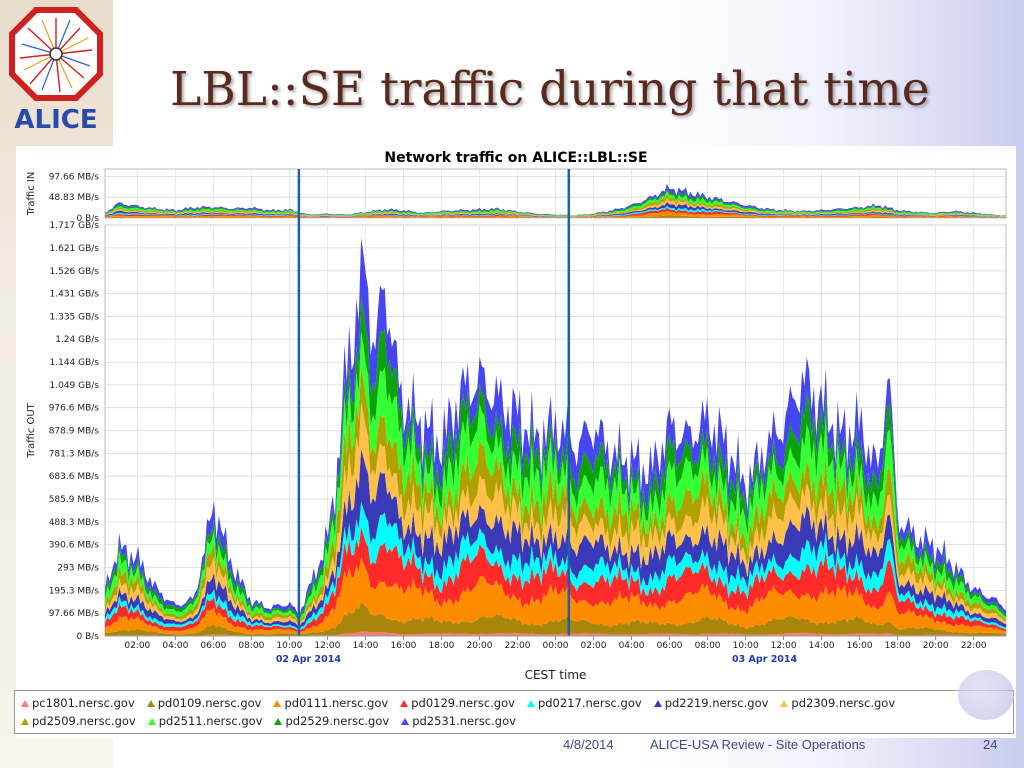 This screenshot has height=768, width=1024. I want to click on legend-label: pd0111.nersc.gov, so click(336, 703).